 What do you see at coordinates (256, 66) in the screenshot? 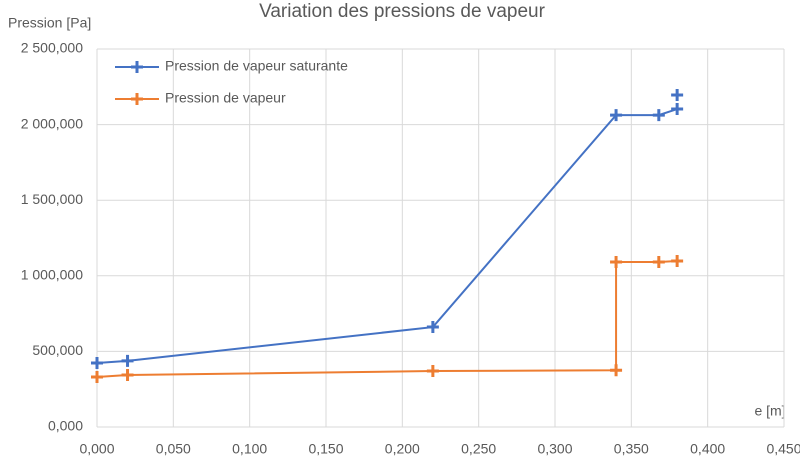
I see `legend-label: Pression de vapeur saturante` at bounding box center [256, 66].